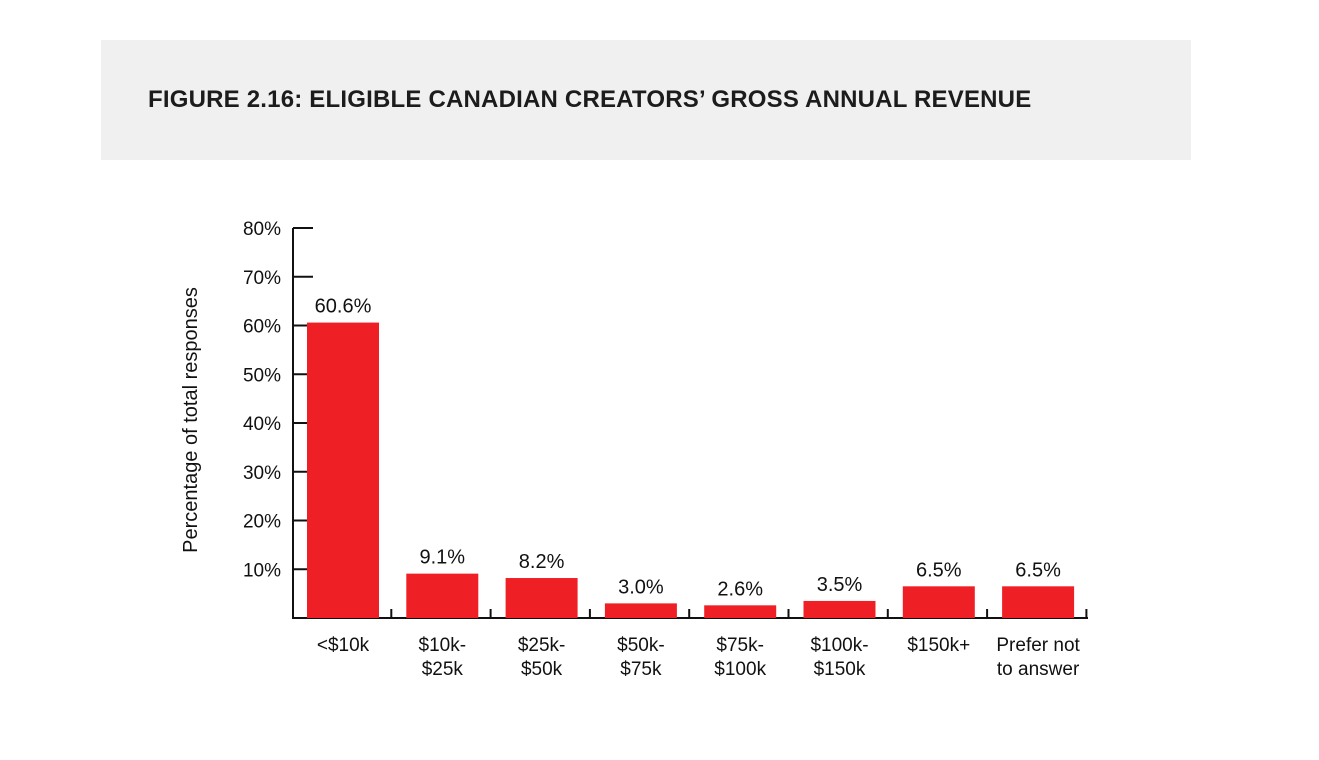 The width and height of the screenshot is (1319, 760). I want to click on y-tick-label: 40%, so click(262, 424).